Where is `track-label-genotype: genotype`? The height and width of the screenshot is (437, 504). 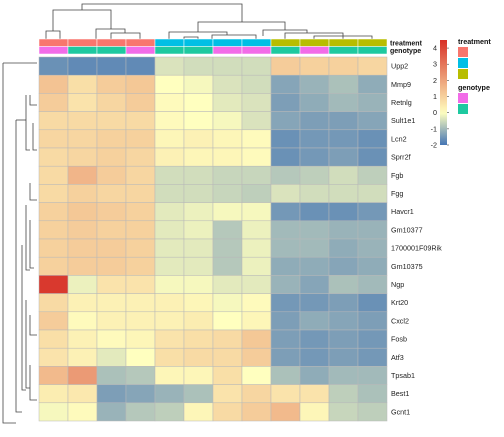
track-label-genotype: genotype is located at coordinates (405, 51).